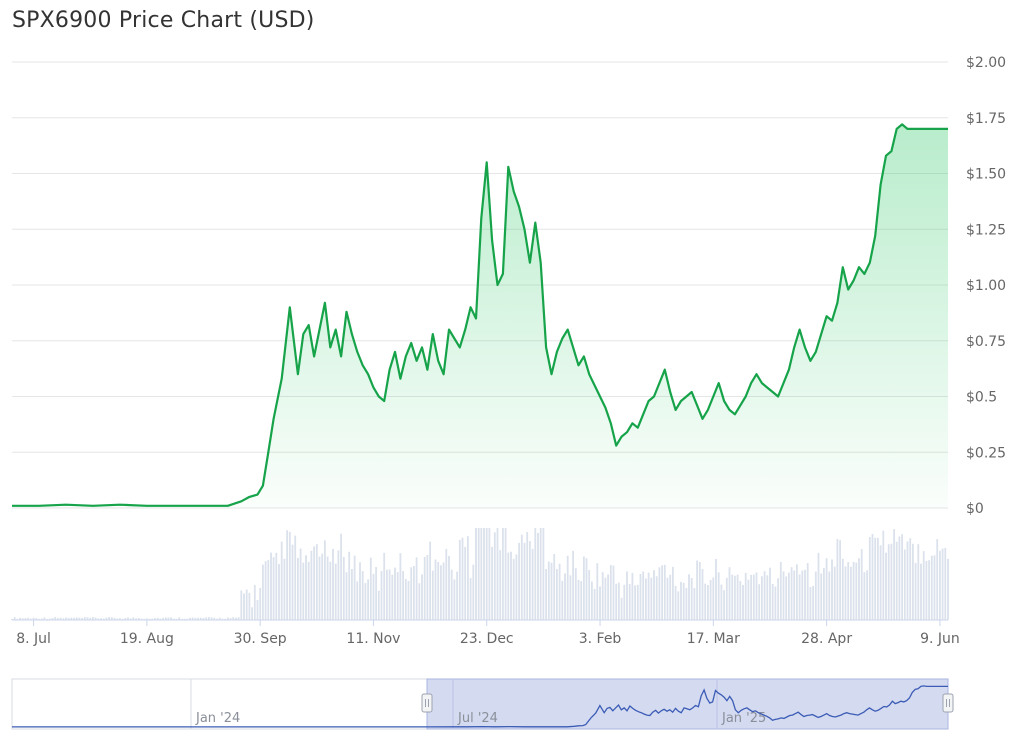 Image resolution: width=1024 pixels, height=747 pixels. I want to click on navigator-left-handle, so click(427, 703).